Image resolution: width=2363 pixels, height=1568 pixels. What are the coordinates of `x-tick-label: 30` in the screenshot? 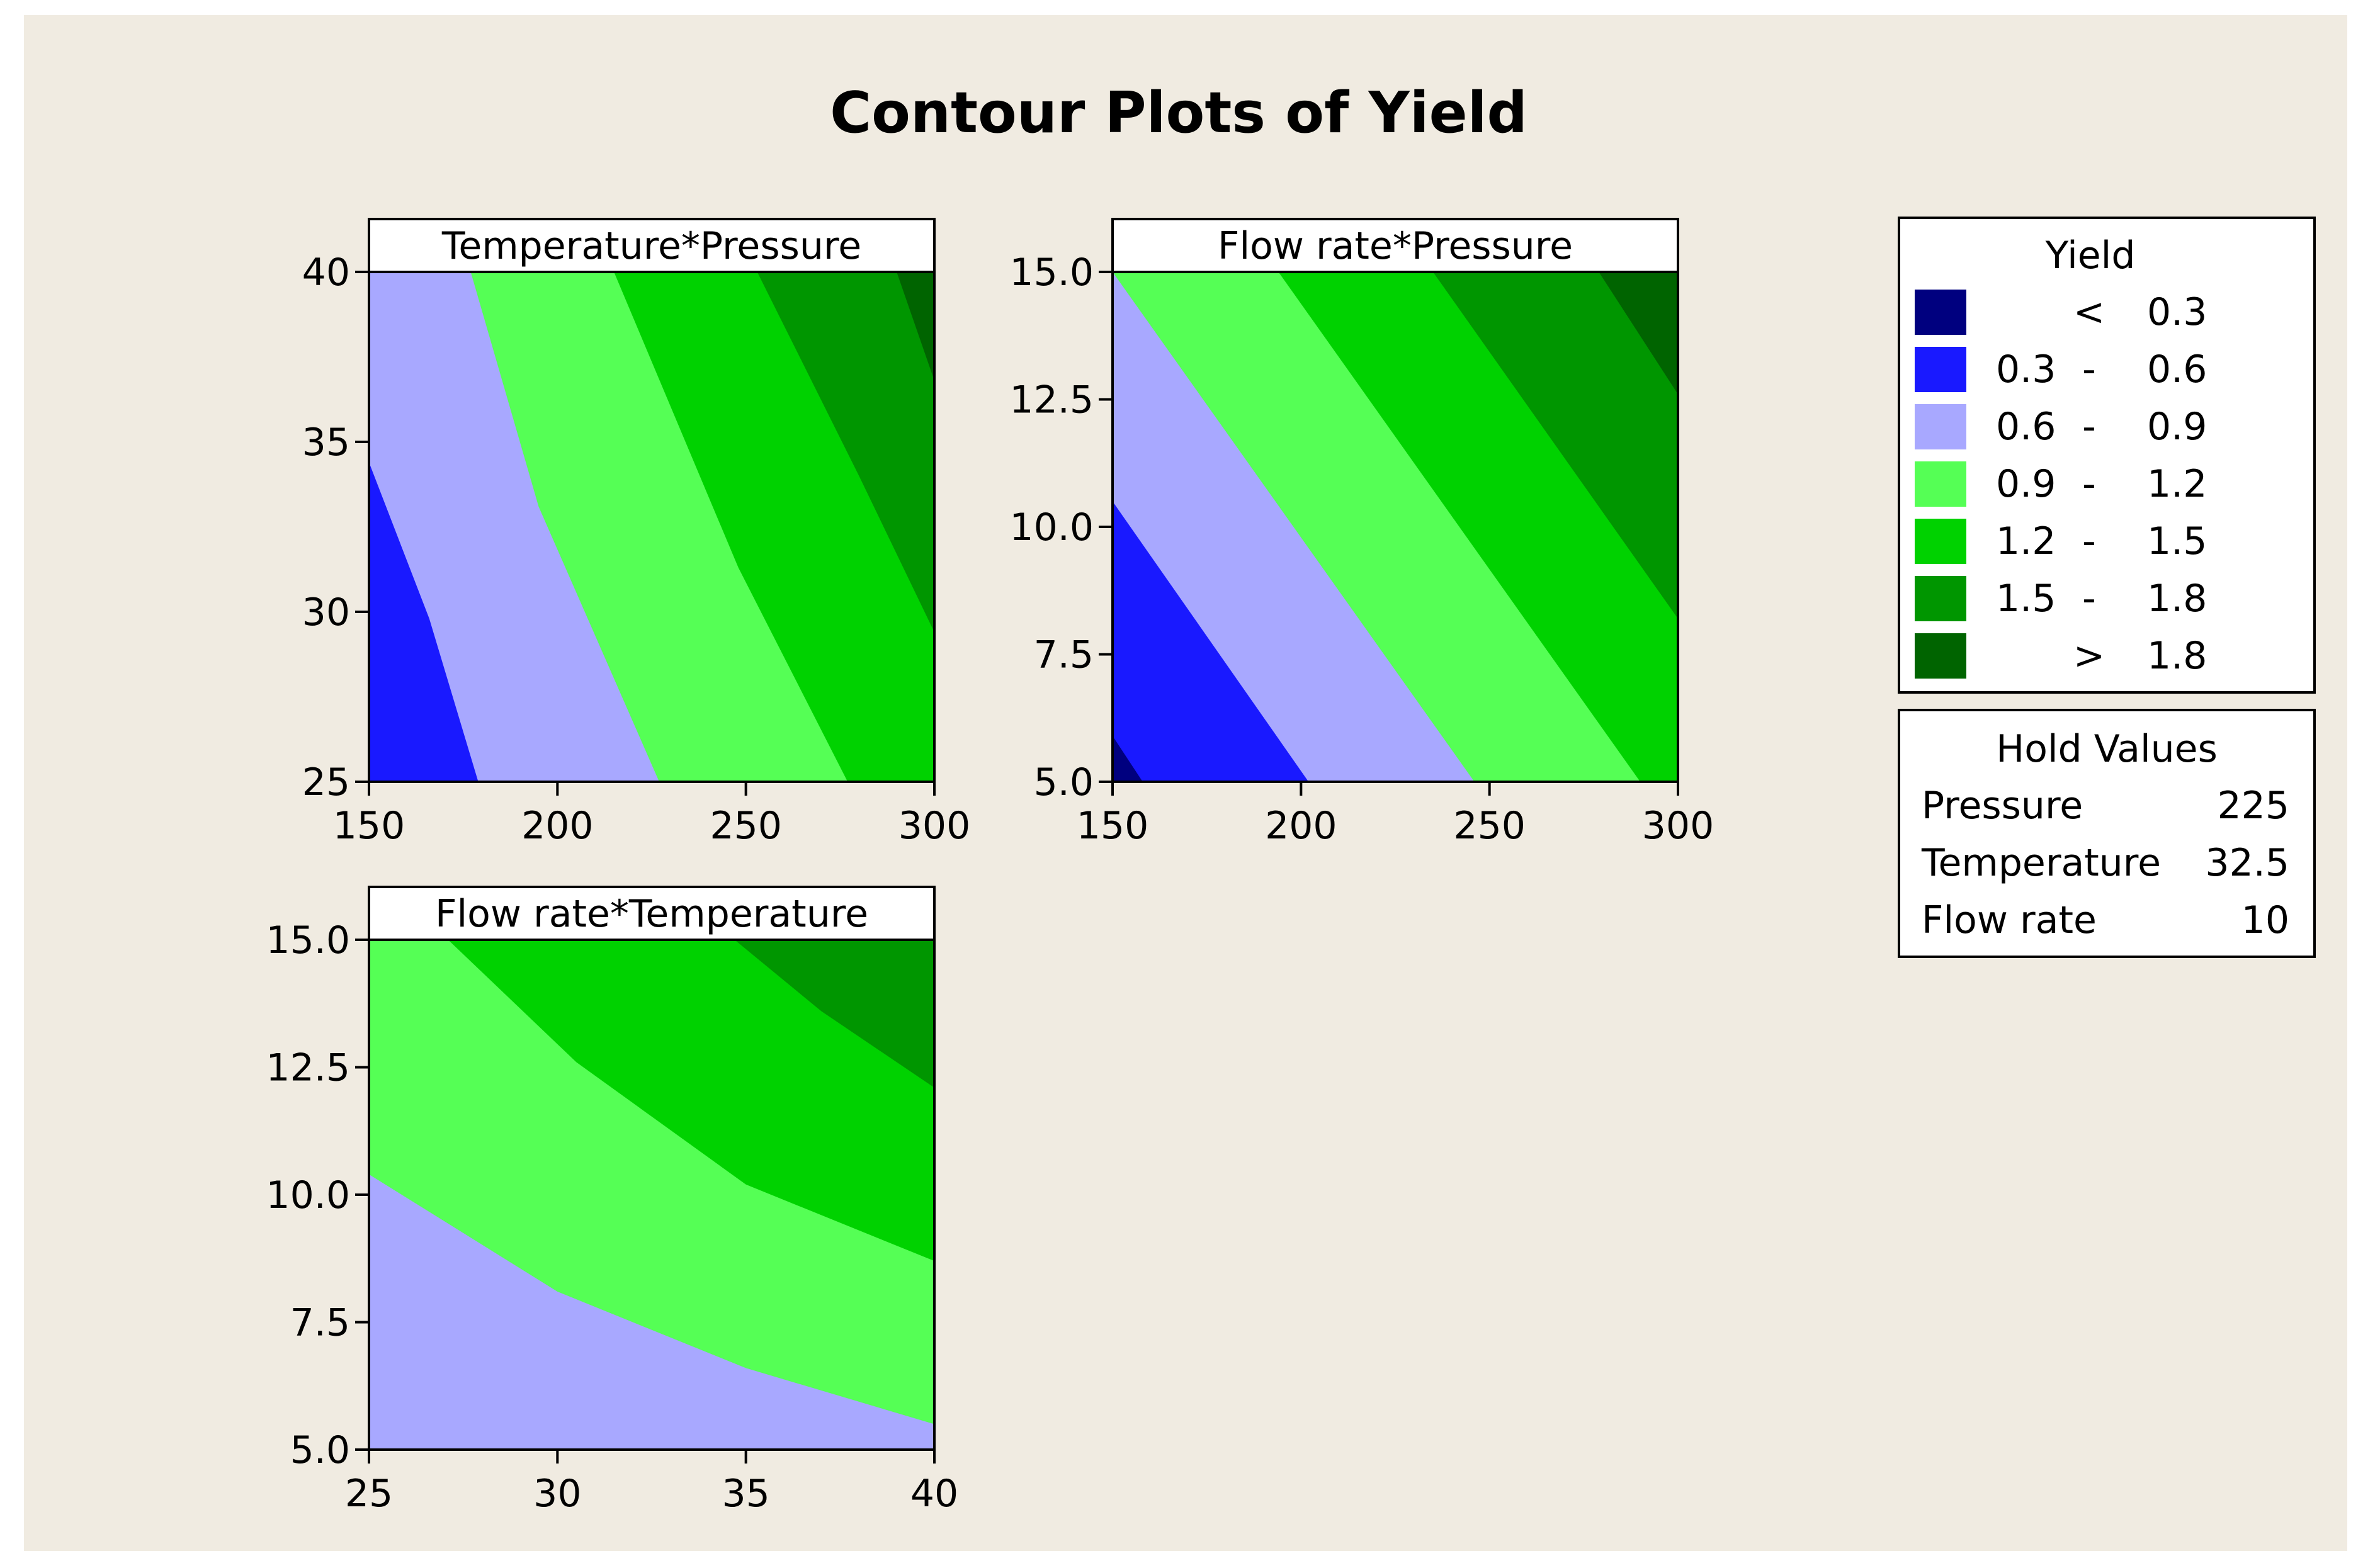 It's located at (557, 1494).